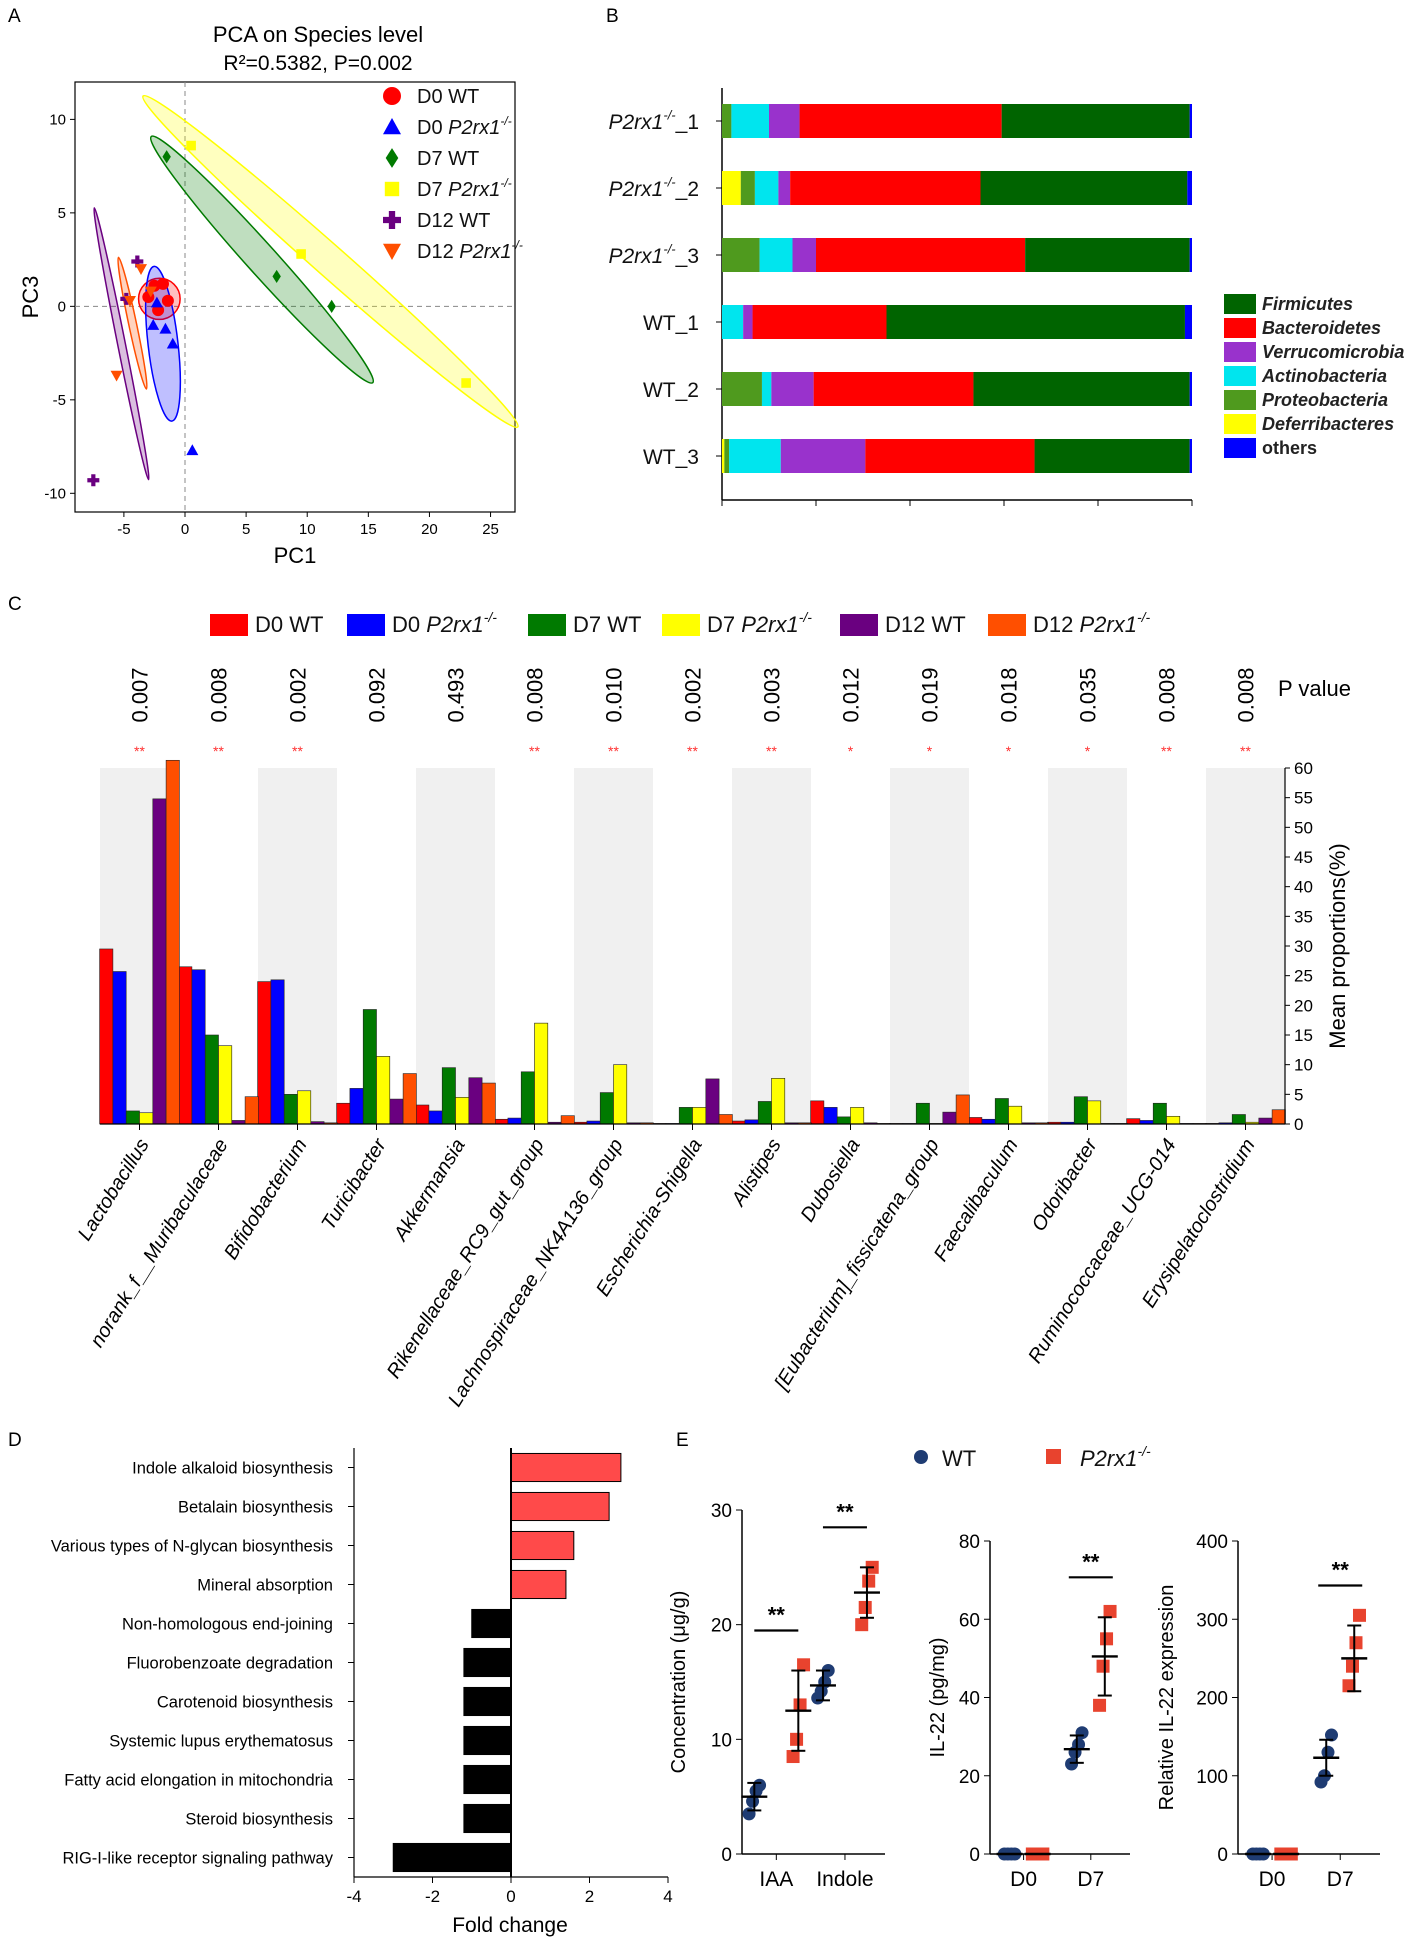 The height and width of the screenshot is (1942, 1418). Describe the element at coordinates (490, 529) in the screenshot. I see `pca-xtick-label-6: 25` at that location.